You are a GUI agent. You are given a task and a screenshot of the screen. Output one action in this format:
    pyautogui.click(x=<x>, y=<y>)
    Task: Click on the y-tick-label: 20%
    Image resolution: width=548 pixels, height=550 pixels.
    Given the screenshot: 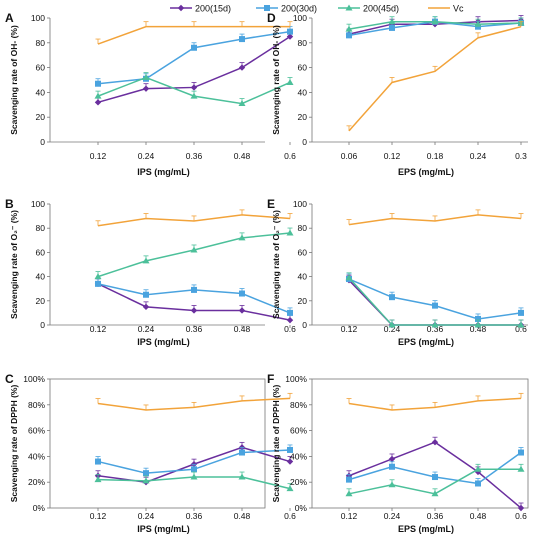 What is the action you would take?
    pyautogui.click(x=298, y=482)
    